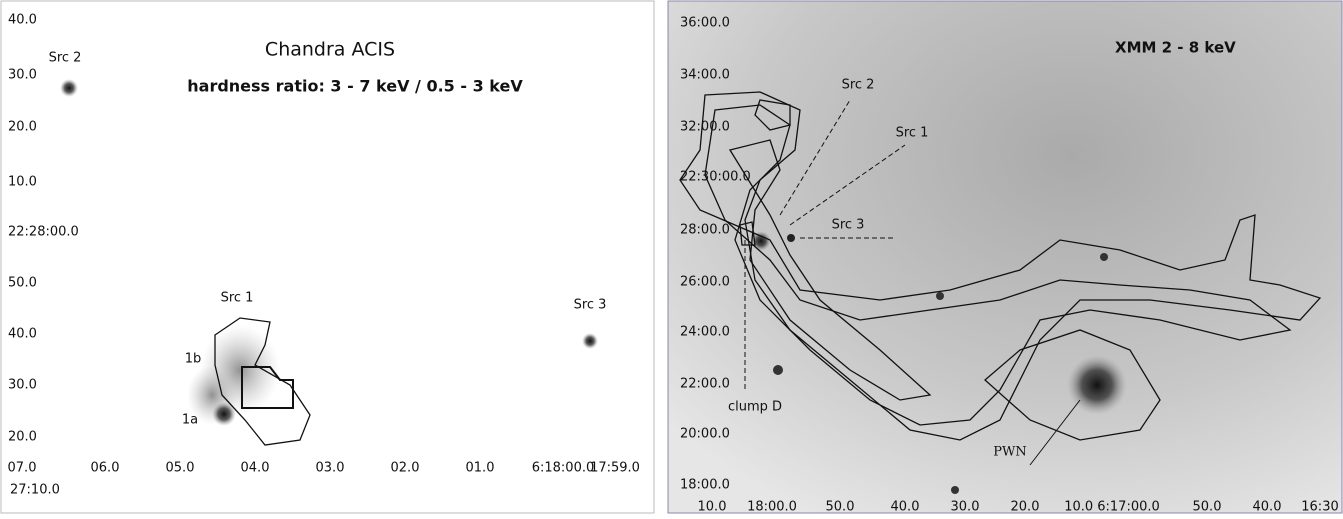  What do you see at coordinates (22, 468) in the screenshot?
I see `x-label: 07.0` at bounding box center [22, 468].